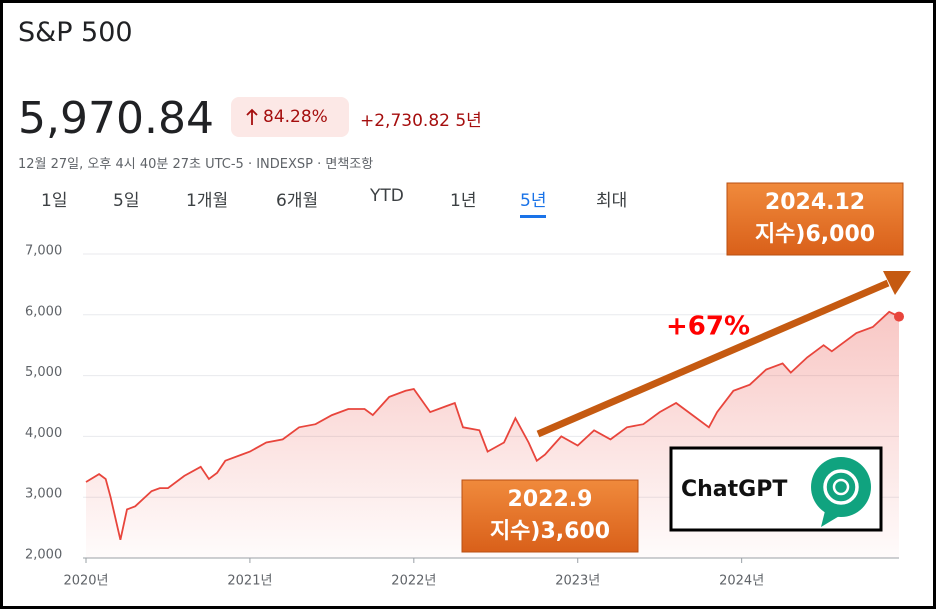  I want to click on up-arrow, so click(252, 116).